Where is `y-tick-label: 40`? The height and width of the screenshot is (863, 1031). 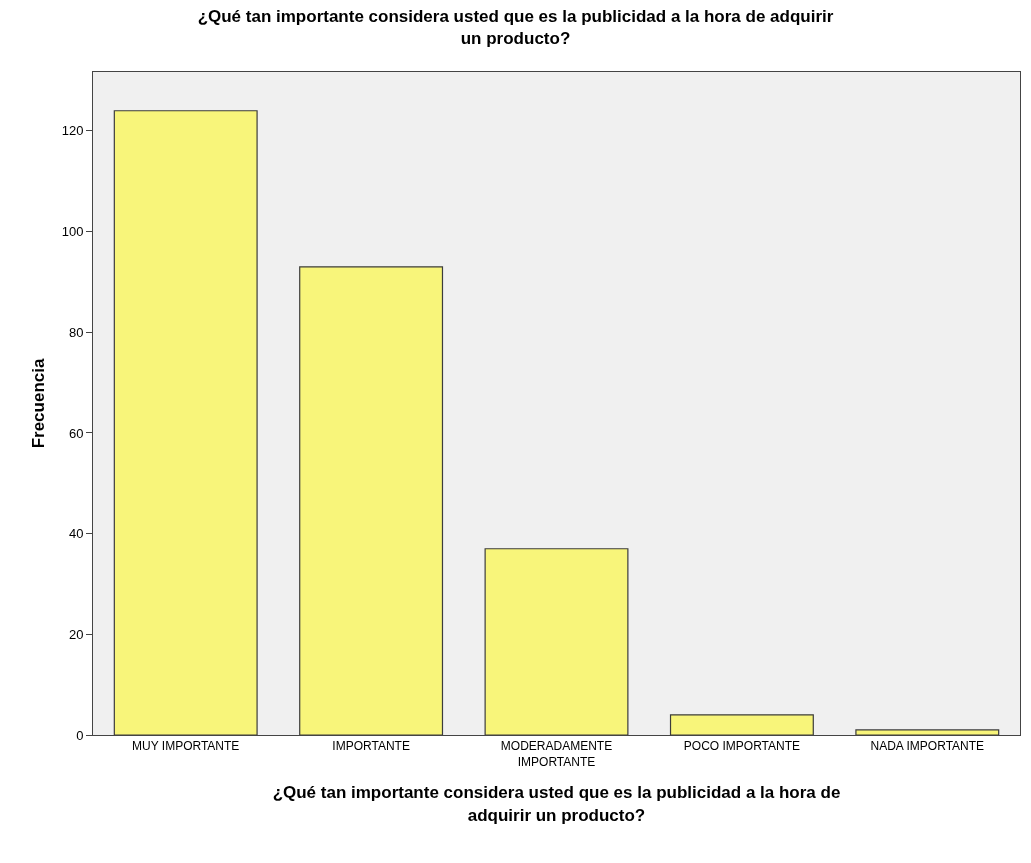
y-tick-label: 40 is located at coordinates (76, 534).